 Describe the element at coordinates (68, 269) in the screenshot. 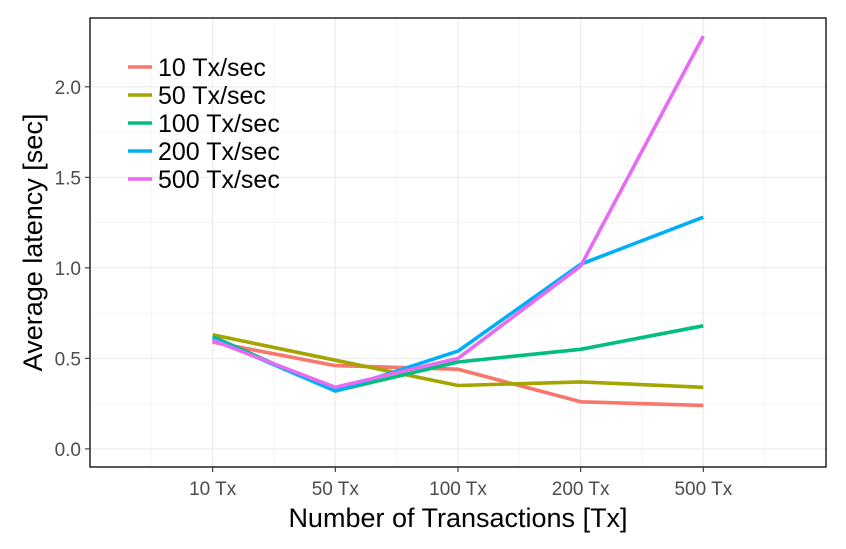

I see `y-tick-label: 1.0` at that location.